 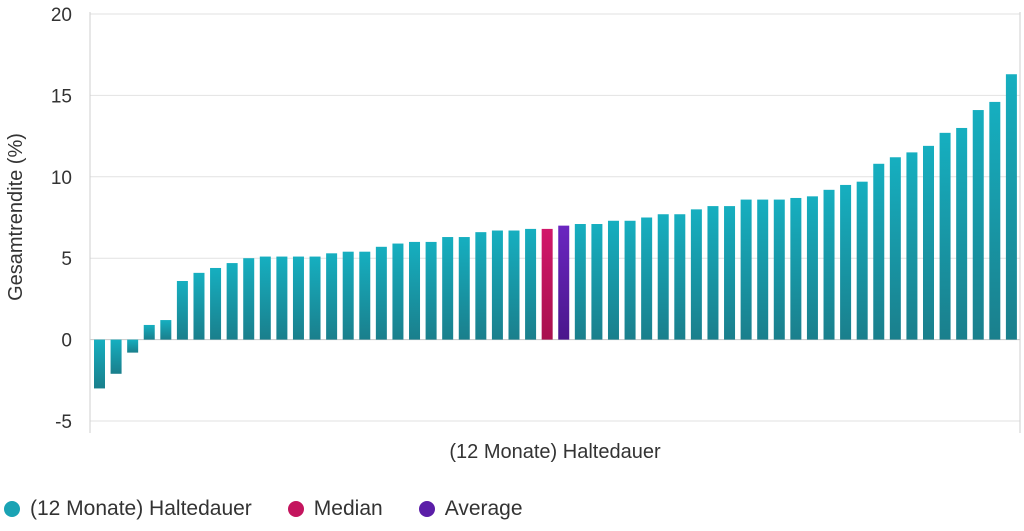 What do you see at coordinates (426, 509) in the screenshot?
I see `legend-swatch-average` at bounding box center [426, 509].